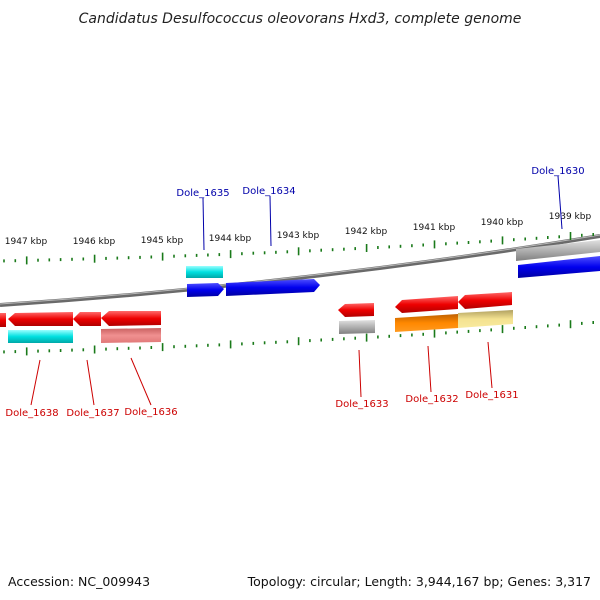 This screenshot has height=600, width=600. What do you see at coordinates (268, 191) in the screenshot?
I see `gene-label-dole-1634: Dole_1634` at bounding box center [268, 191].